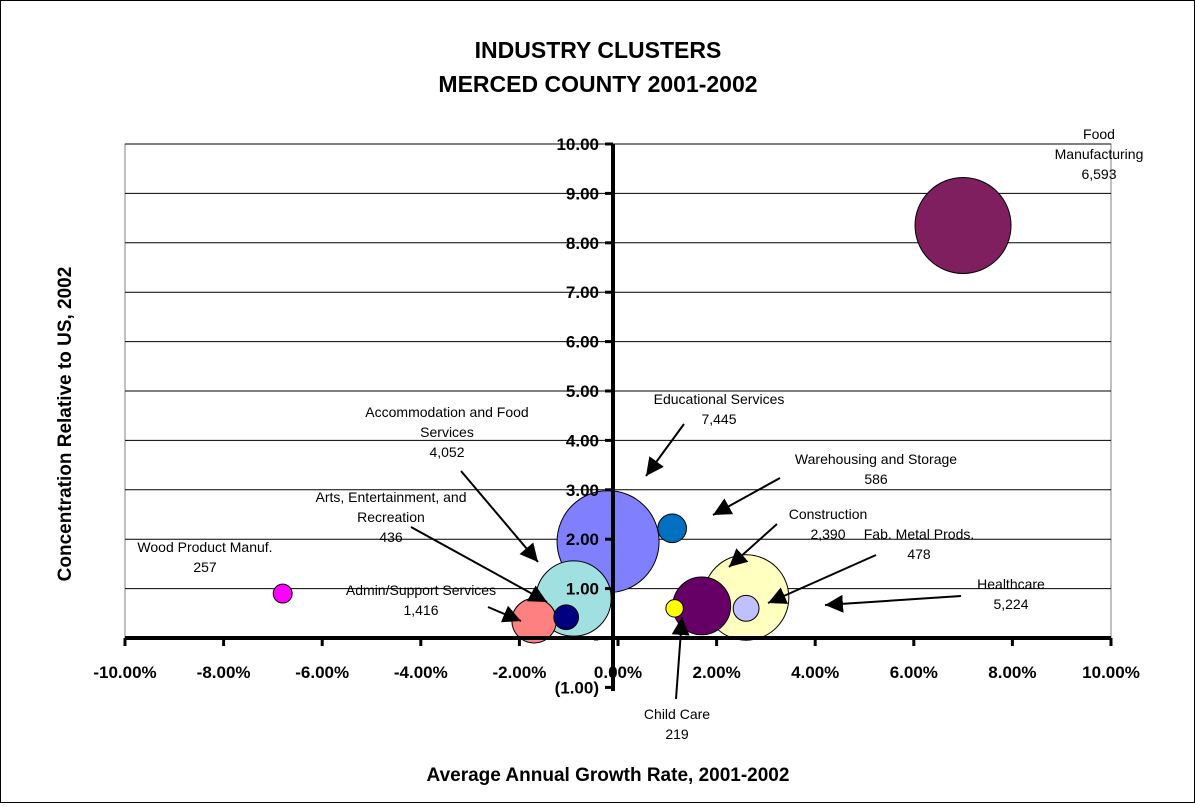 Image resolution: width=1195 pixels, height=807 pixels. Describe the element at coordinates (577, 144) in the screenshot. I see `y-tick-label: 10.00` at that location.